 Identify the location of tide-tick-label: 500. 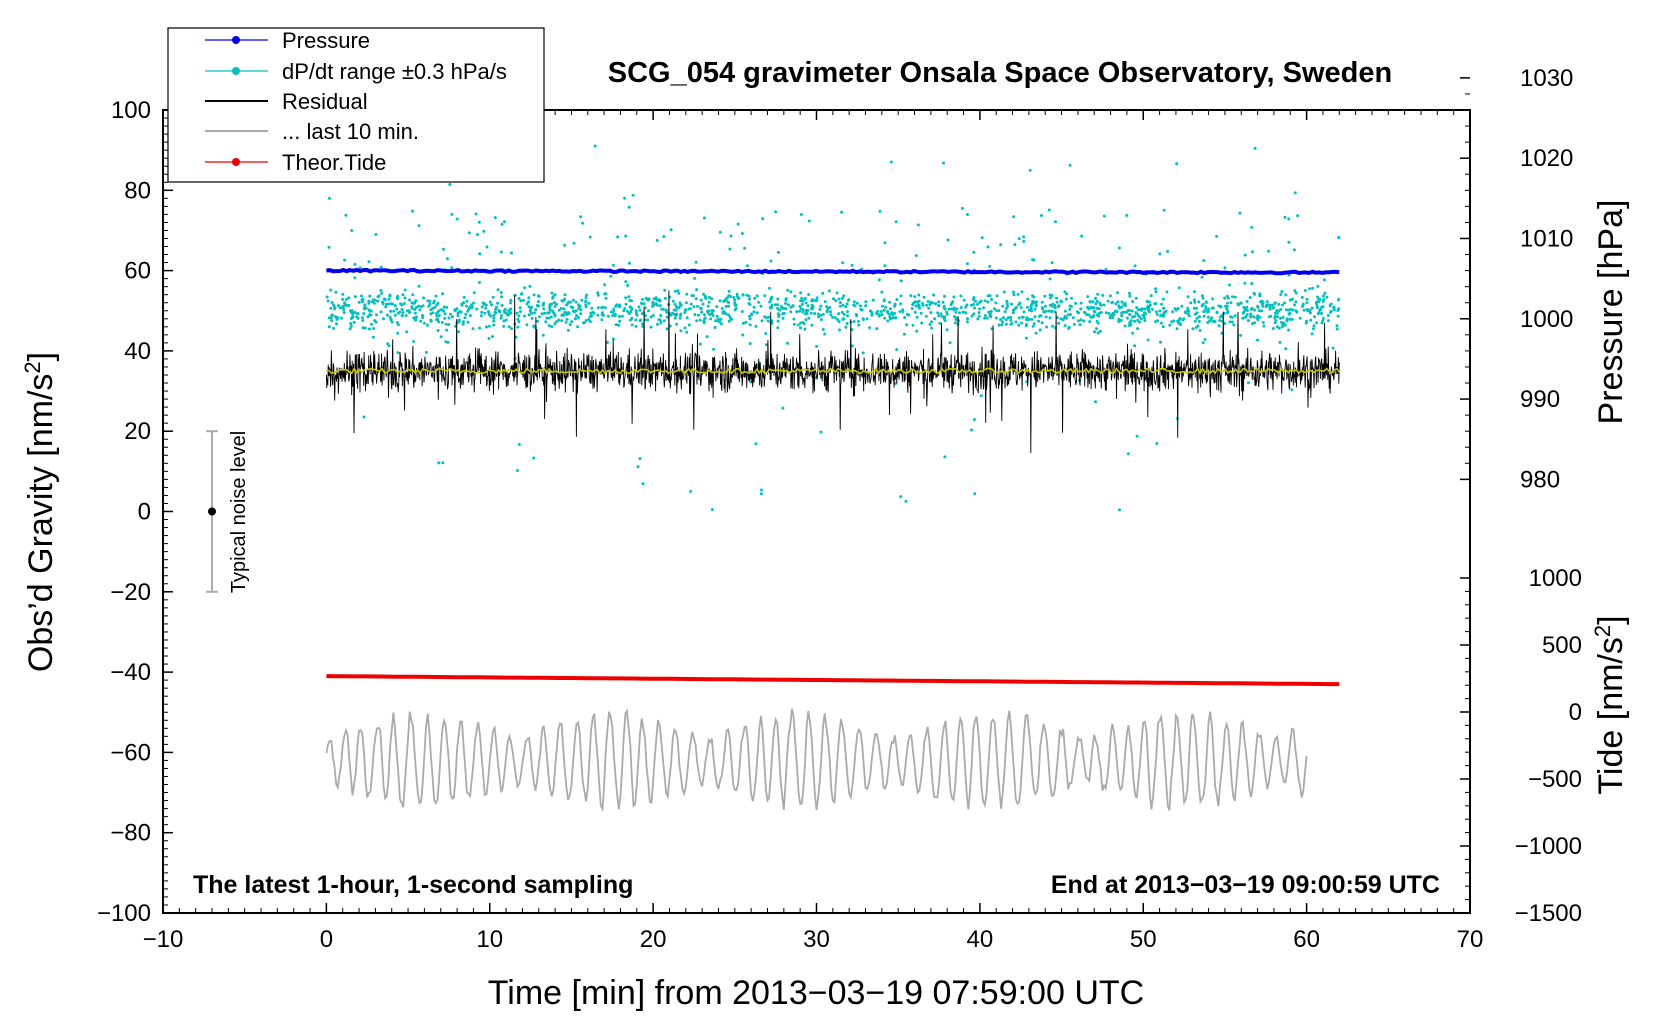
(1562, 645).